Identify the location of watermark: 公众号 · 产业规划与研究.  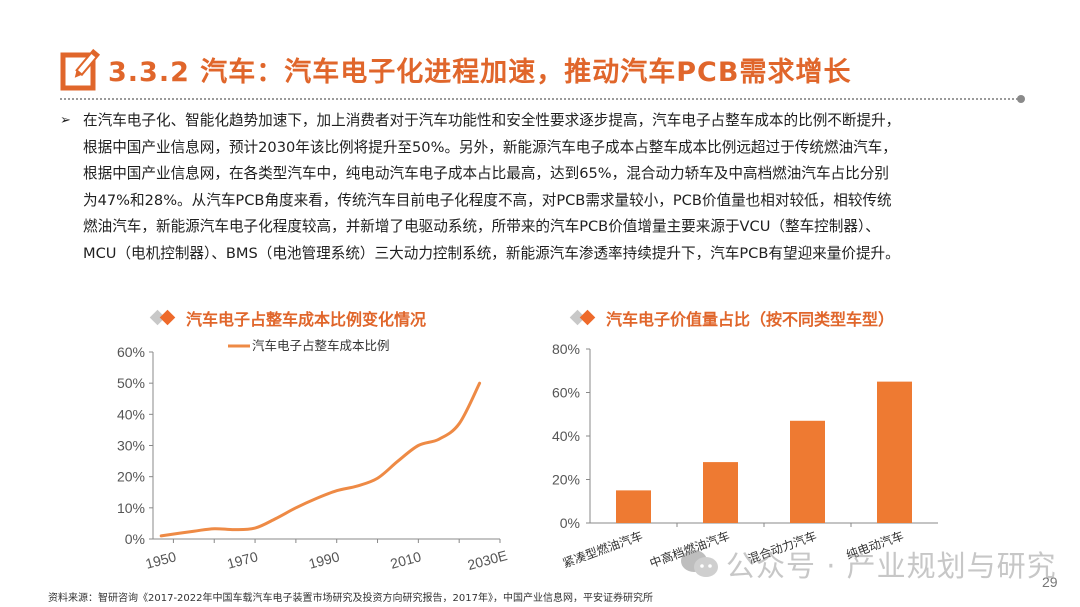
(868, 564).